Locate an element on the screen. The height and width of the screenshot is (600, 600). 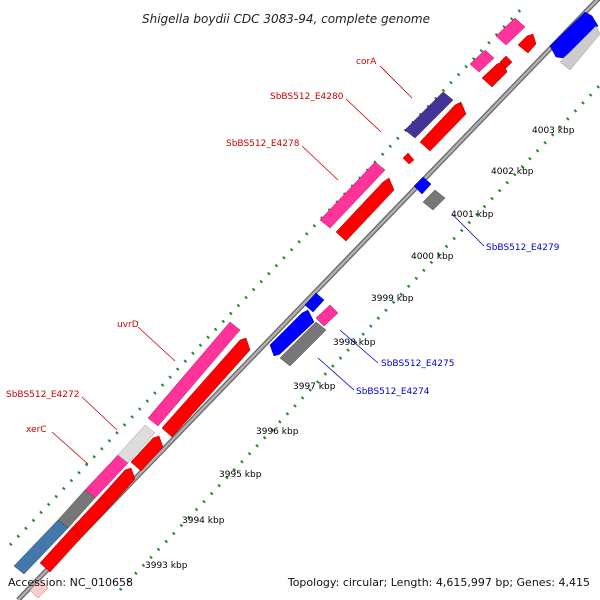
scale-label-3997: 3997 kbp is located at coordinates (314, 387).